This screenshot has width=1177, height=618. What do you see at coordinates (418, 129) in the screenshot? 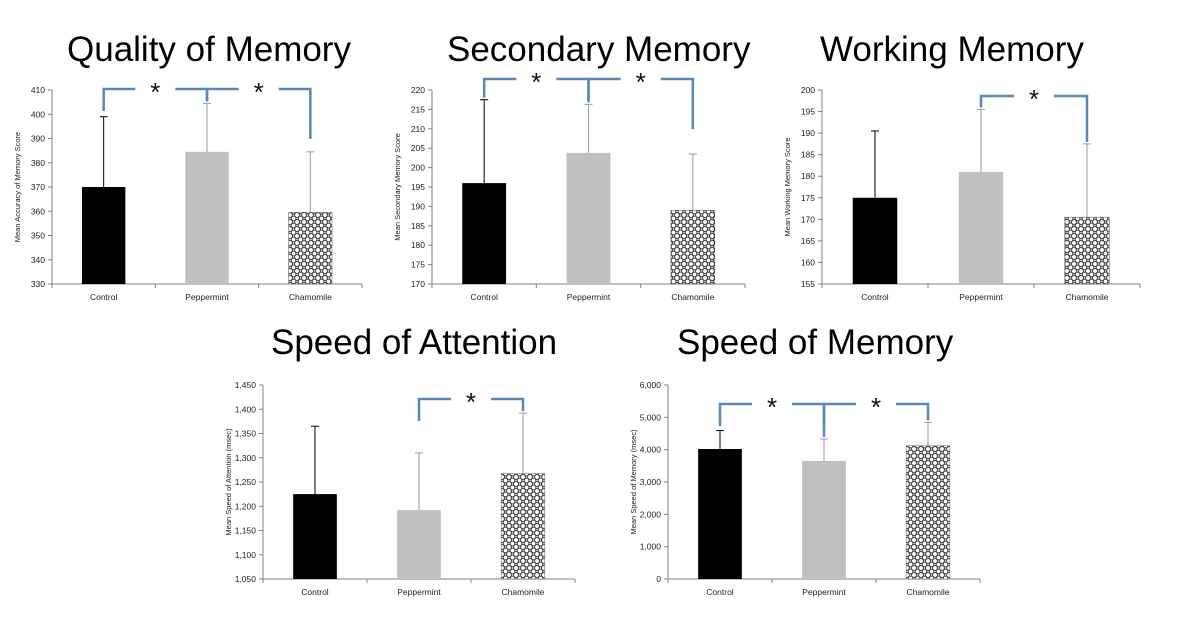
I see `y-tick-label: 210` at bounding box center [418, 129].